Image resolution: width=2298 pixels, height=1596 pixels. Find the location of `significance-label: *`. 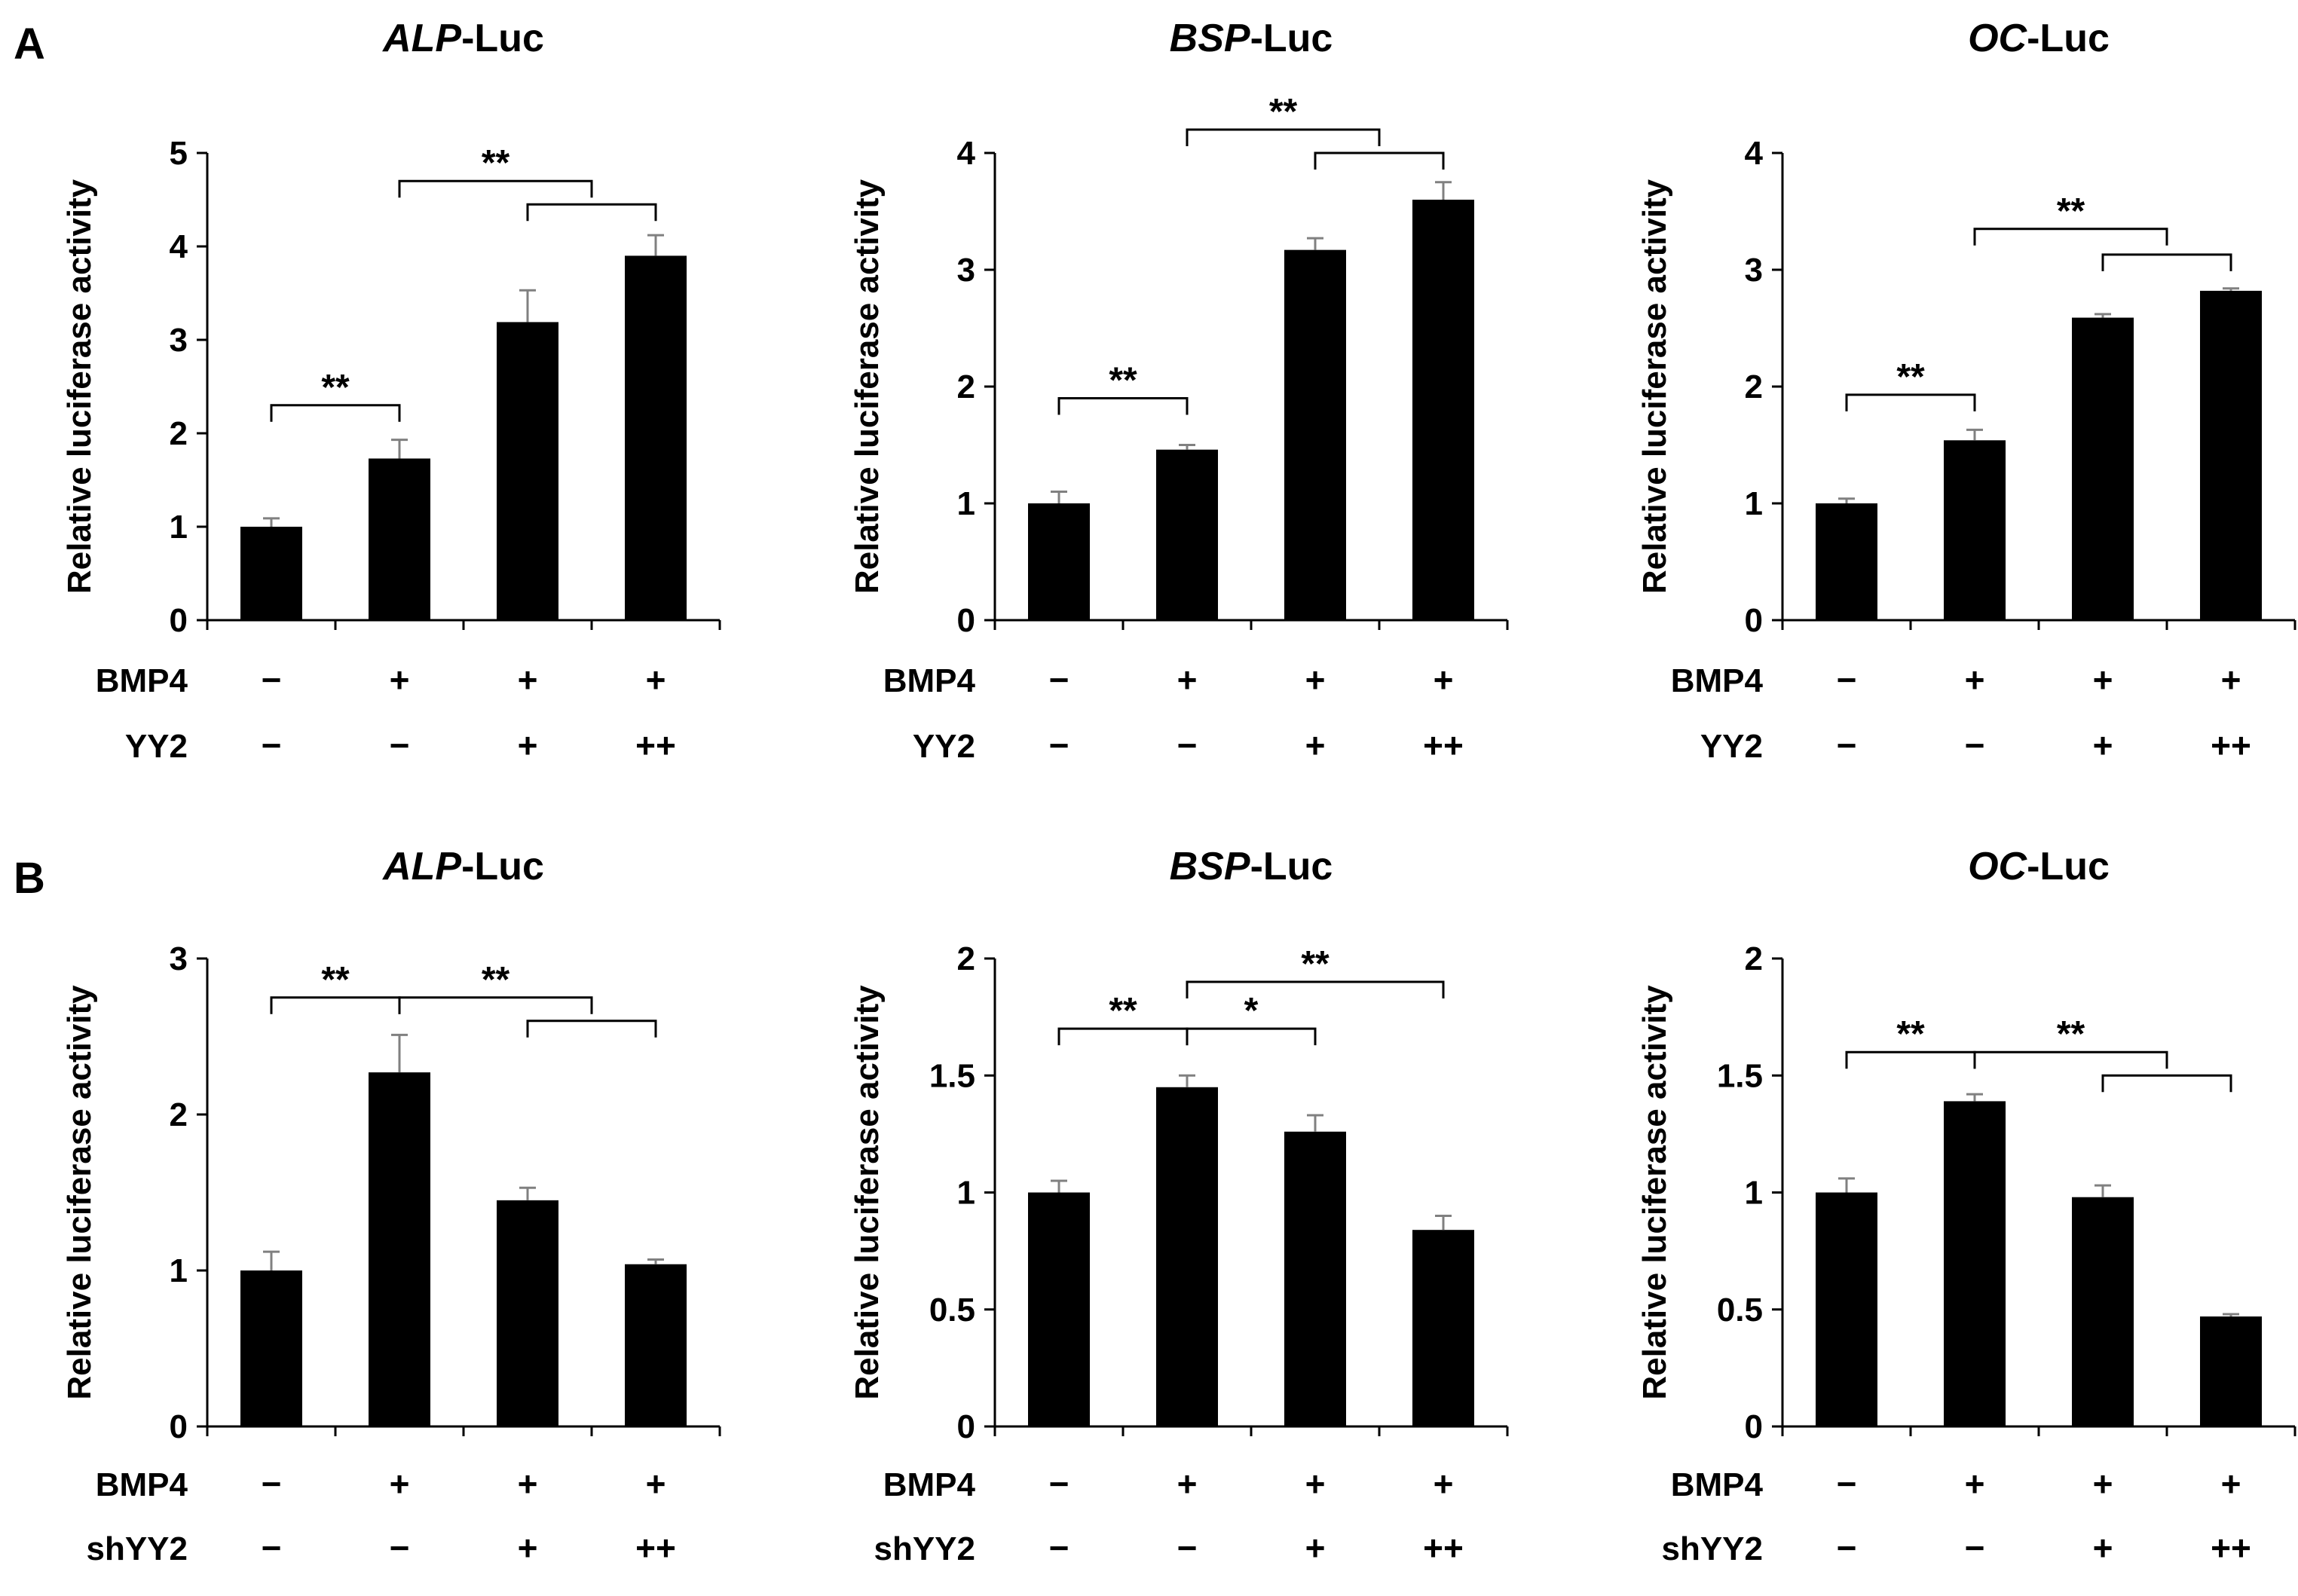

significance-label: * is located at coordinates (1251, 1011).